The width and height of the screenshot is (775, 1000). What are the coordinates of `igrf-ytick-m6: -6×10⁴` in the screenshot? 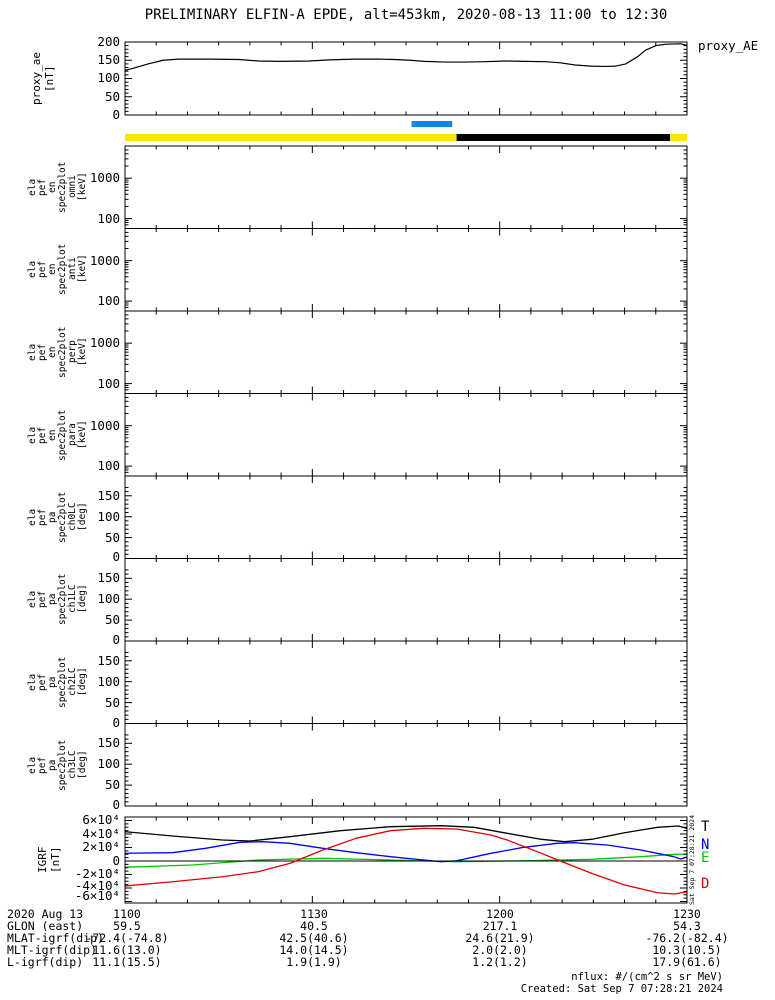 It's located at (97, 895).